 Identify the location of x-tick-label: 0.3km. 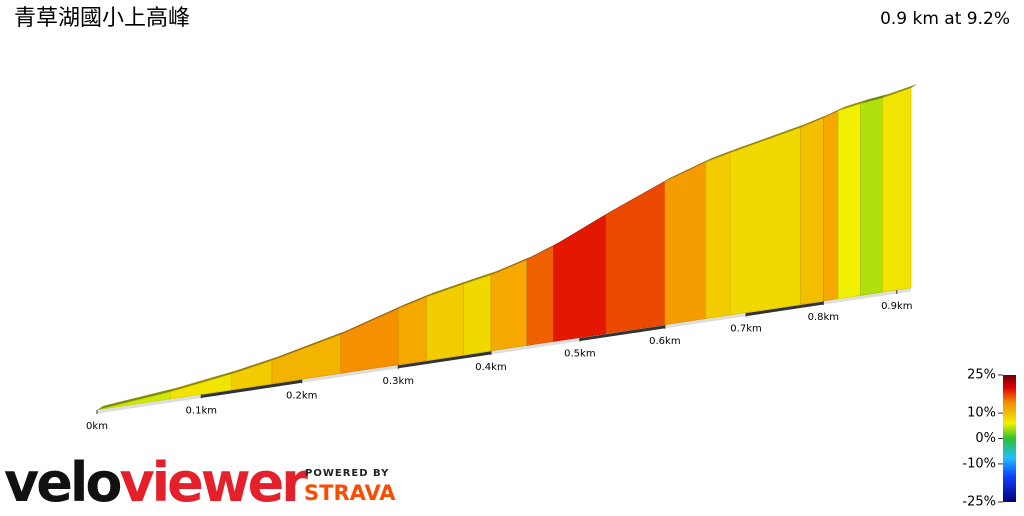
(398, 381).